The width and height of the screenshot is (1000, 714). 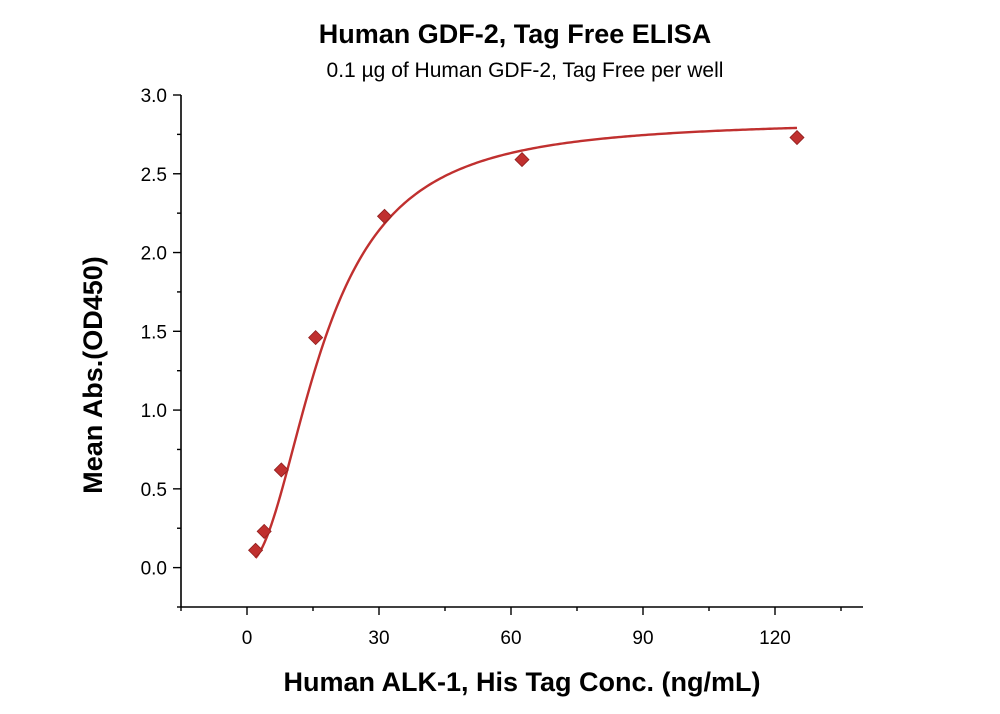 What do you see at coordinates (247, 638) in the screenshot?
I see `x-tick-label: 0` at bounding box center [247, 638].